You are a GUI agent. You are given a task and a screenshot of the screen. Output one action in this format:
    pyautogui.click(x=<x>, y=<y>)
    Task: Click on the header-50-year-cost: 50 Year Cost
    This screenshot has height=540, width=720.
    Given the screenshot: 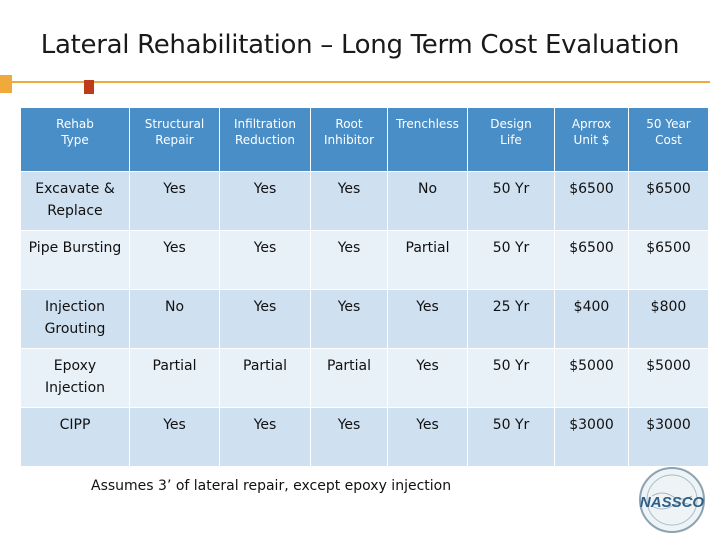 What is the action you would take?
    pyautogui.click(x=668, y=139)
    